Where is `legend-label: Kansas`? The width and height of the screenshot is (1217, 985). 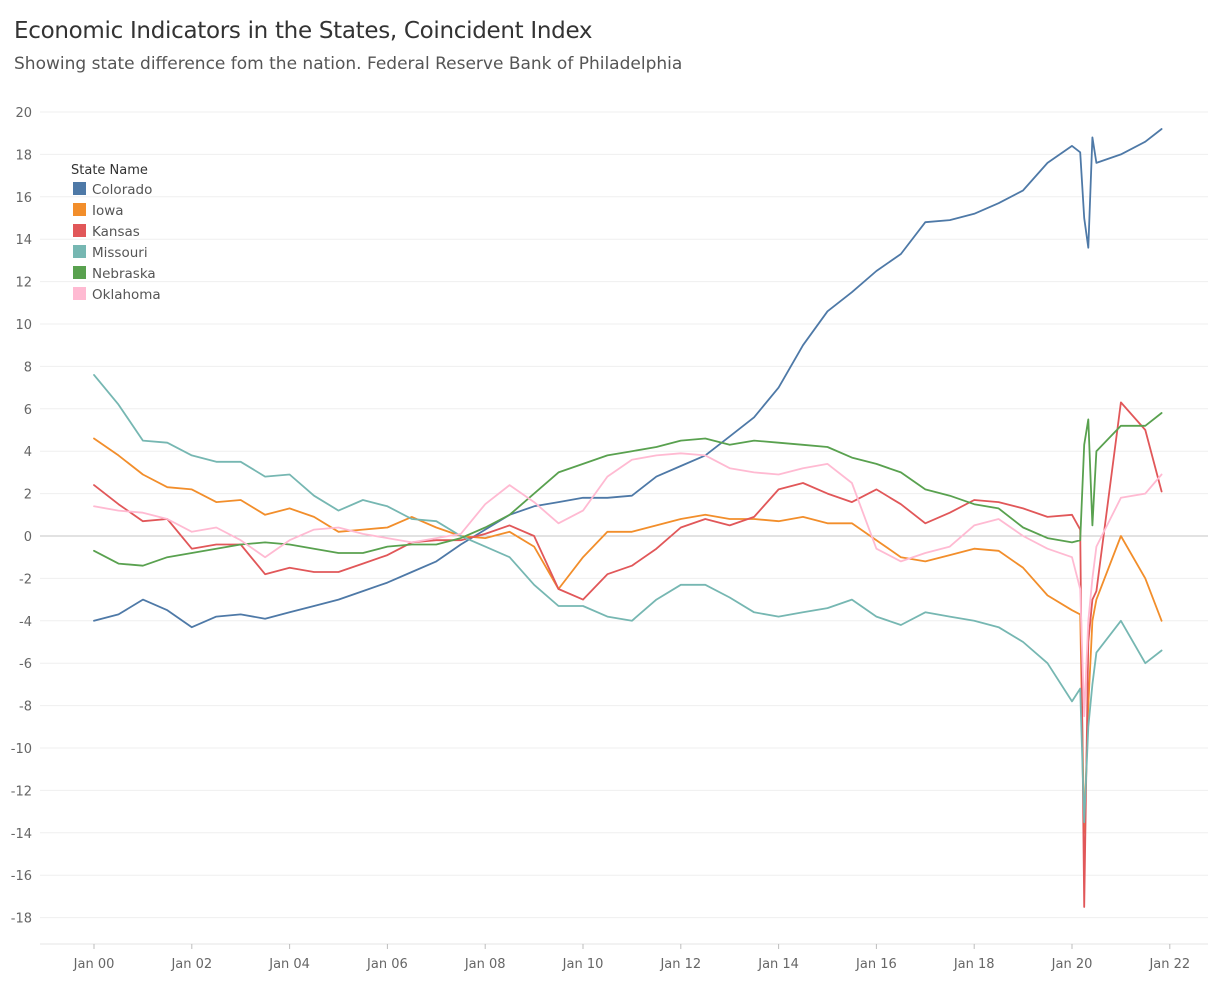
legend-label: Kansas is located at coordinates (116, 232).